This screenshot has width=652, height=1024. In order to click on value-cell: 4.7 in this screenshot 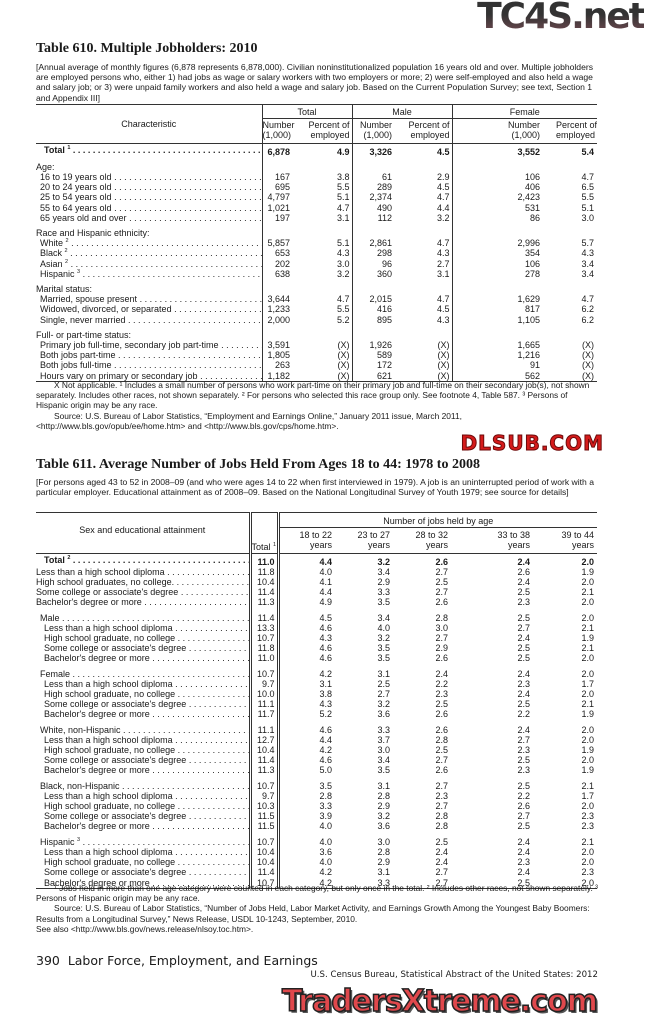, I will do `click(588, 299)`.